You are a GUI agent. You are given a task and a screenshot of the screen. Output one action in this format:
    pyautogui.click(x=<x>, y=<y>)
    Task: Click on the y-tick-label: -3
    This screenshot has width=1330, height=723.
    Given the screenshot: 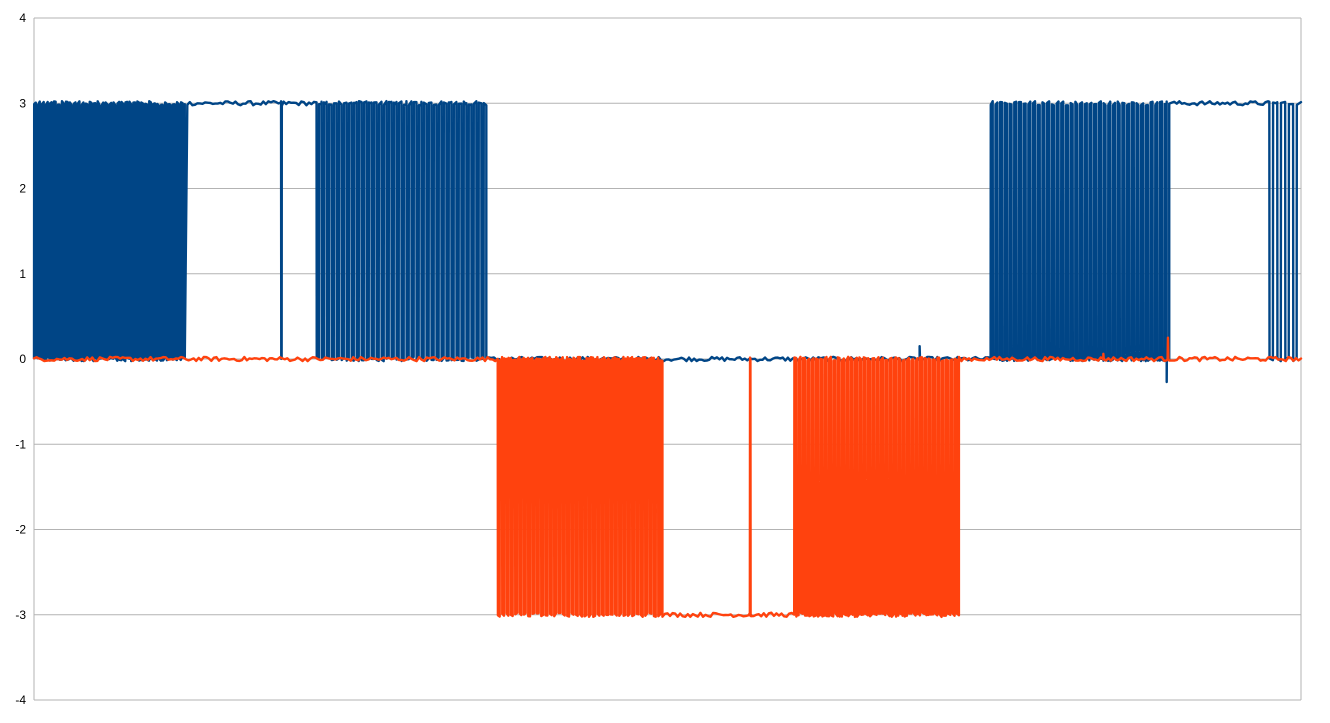 What is the action you would take?
    pyautogui.click(x=20, y=615)
    